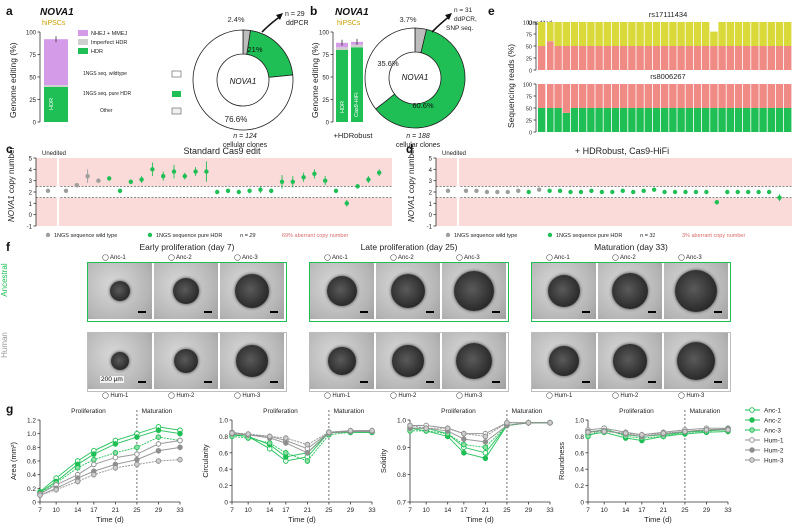  Describe the element at coordinates (529, 98) in the screenshot. I see `panel-e-s2-y-tick-label: 75` at that location.